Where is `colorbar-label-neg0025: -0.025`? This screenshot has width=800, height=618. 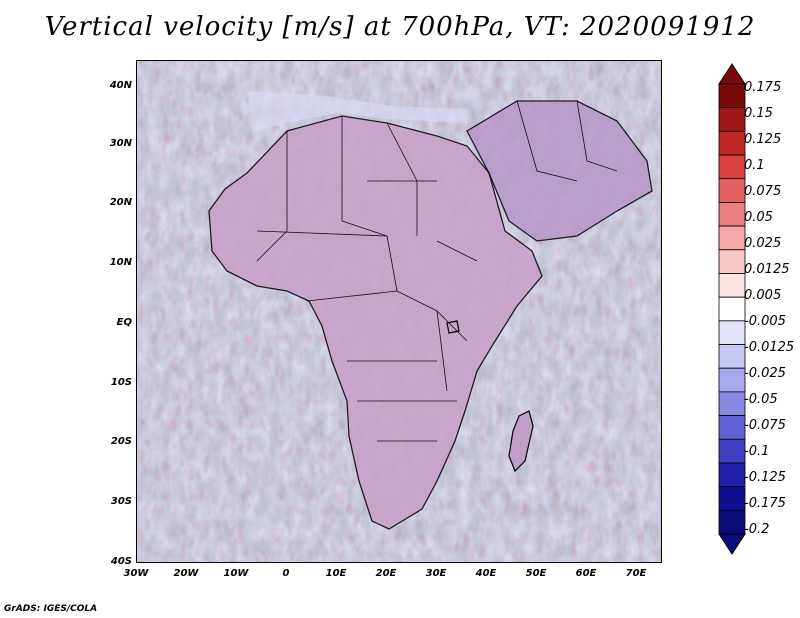
colorbar-label-neg0025: -0.025 is located at coordinates (765, 373).